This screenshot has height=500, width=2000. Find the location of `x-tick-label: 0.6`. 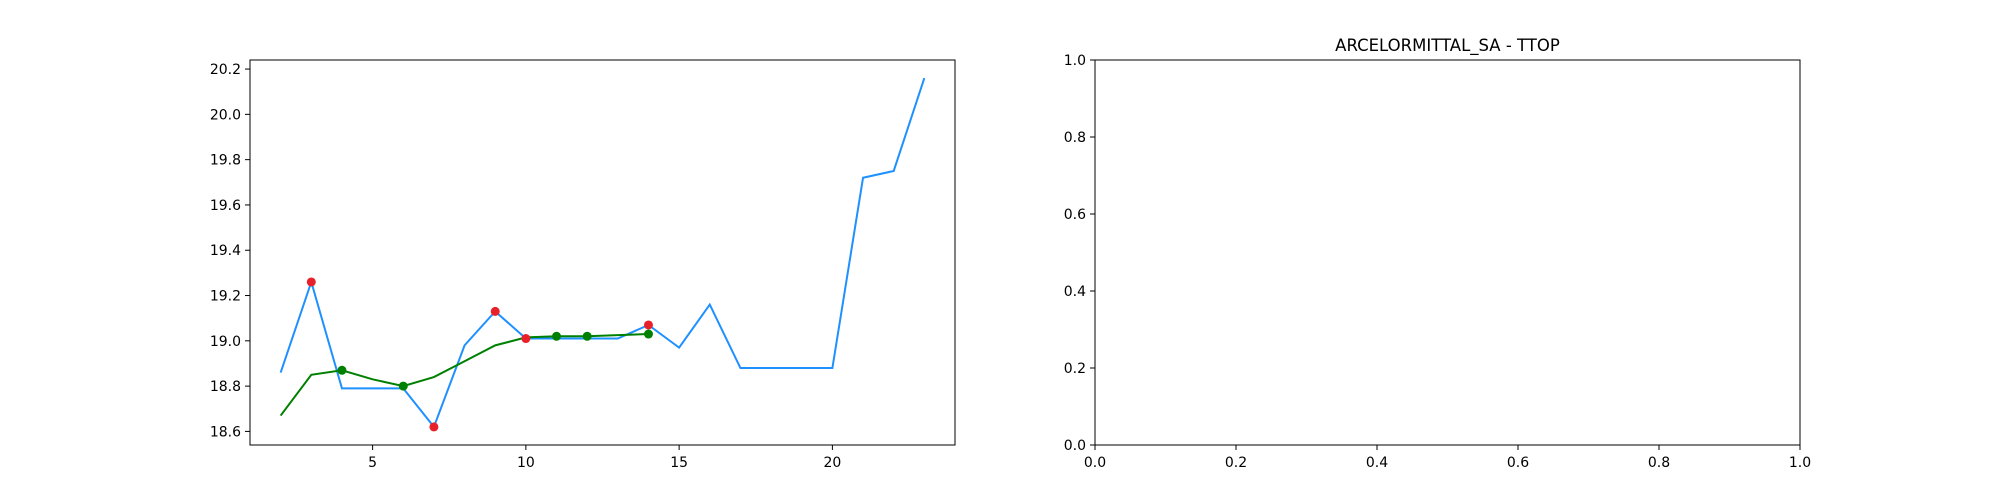

x-tick-label: 0.6 is located at coordinates (1518, 463).